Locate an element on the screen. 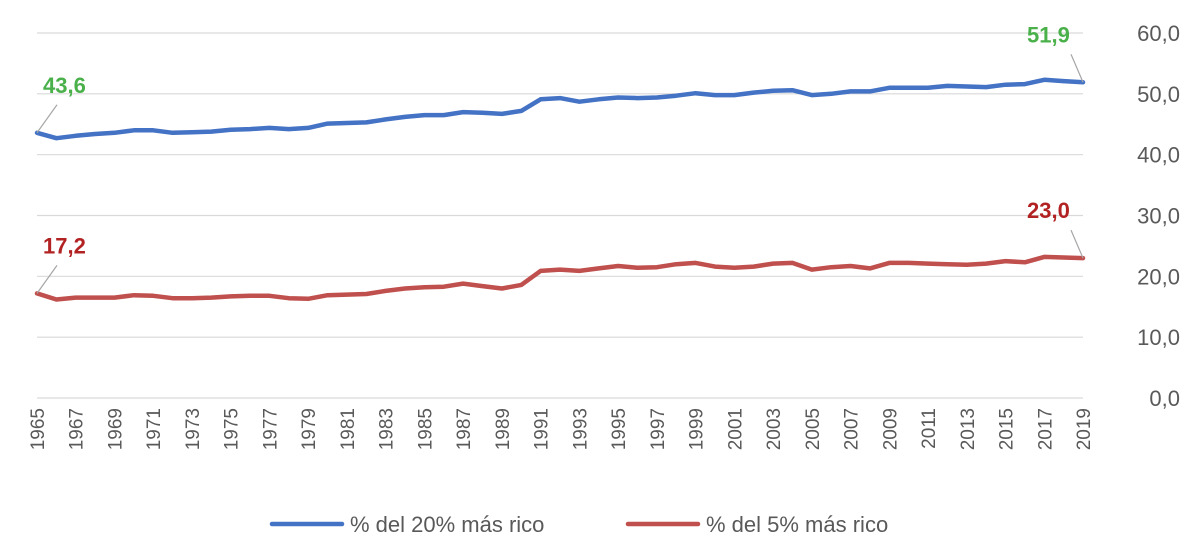 The width and height of the screenshot is (1200, 547). y-tick-label: 0,0 is located at coordinates (1164, 398).